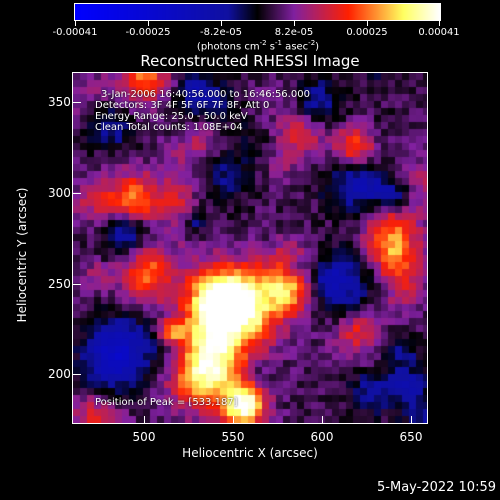  I want to click on y-tick-label: 350, so click(59, 102).